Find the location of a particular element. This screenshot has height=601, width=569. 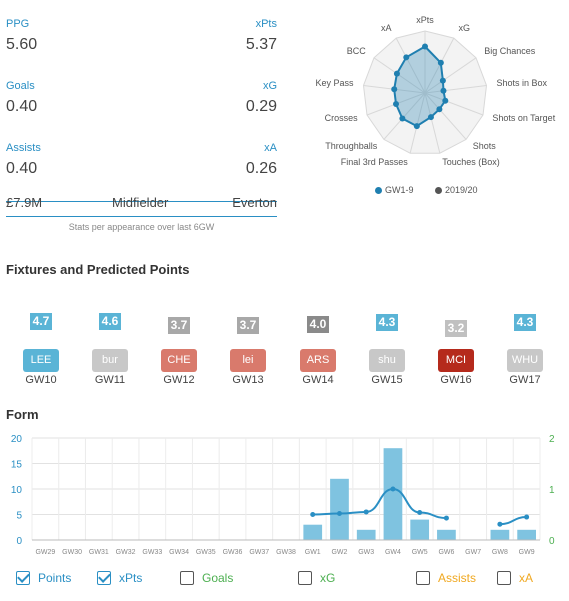

opponent-badge: MCI is located at coordinates (456, 360).